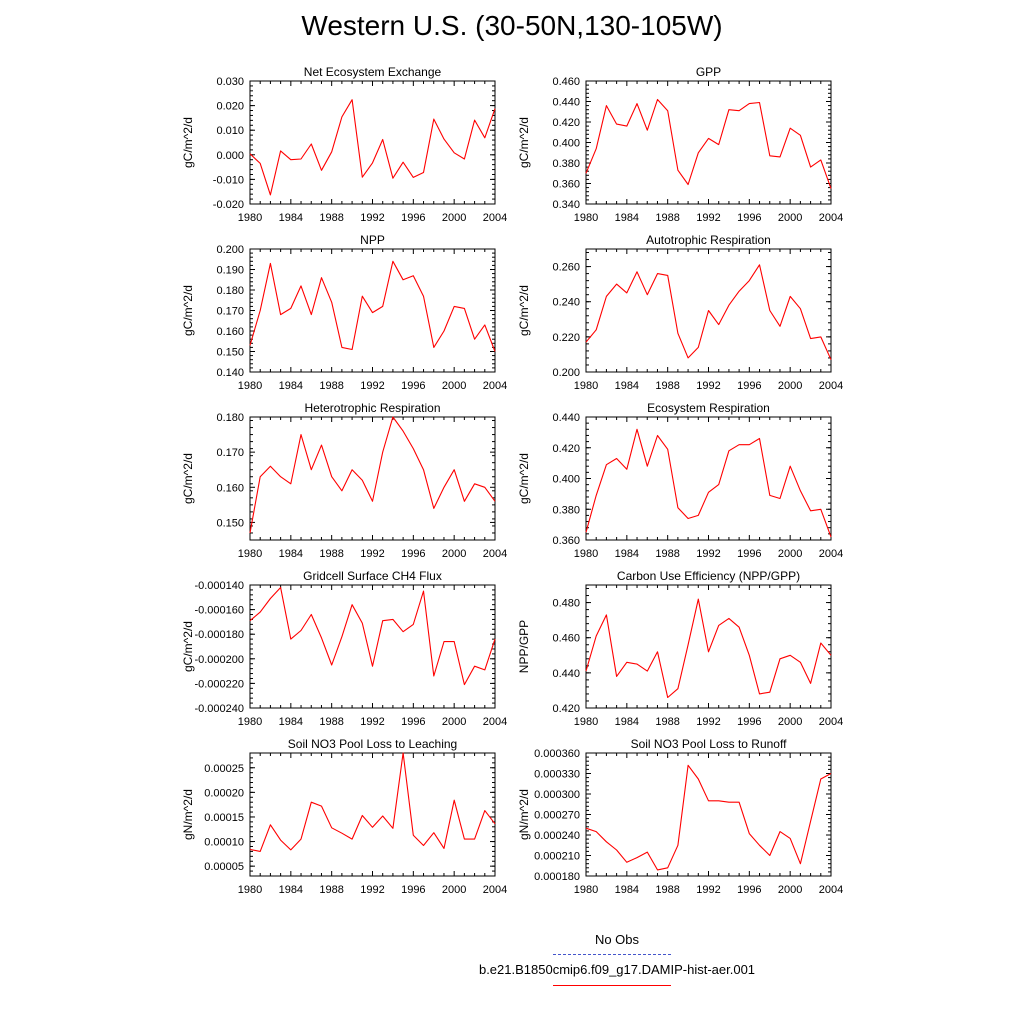 This screenshot has height=1024, width=1024. I want to click on panel-title: NPP, so click(372, 240).